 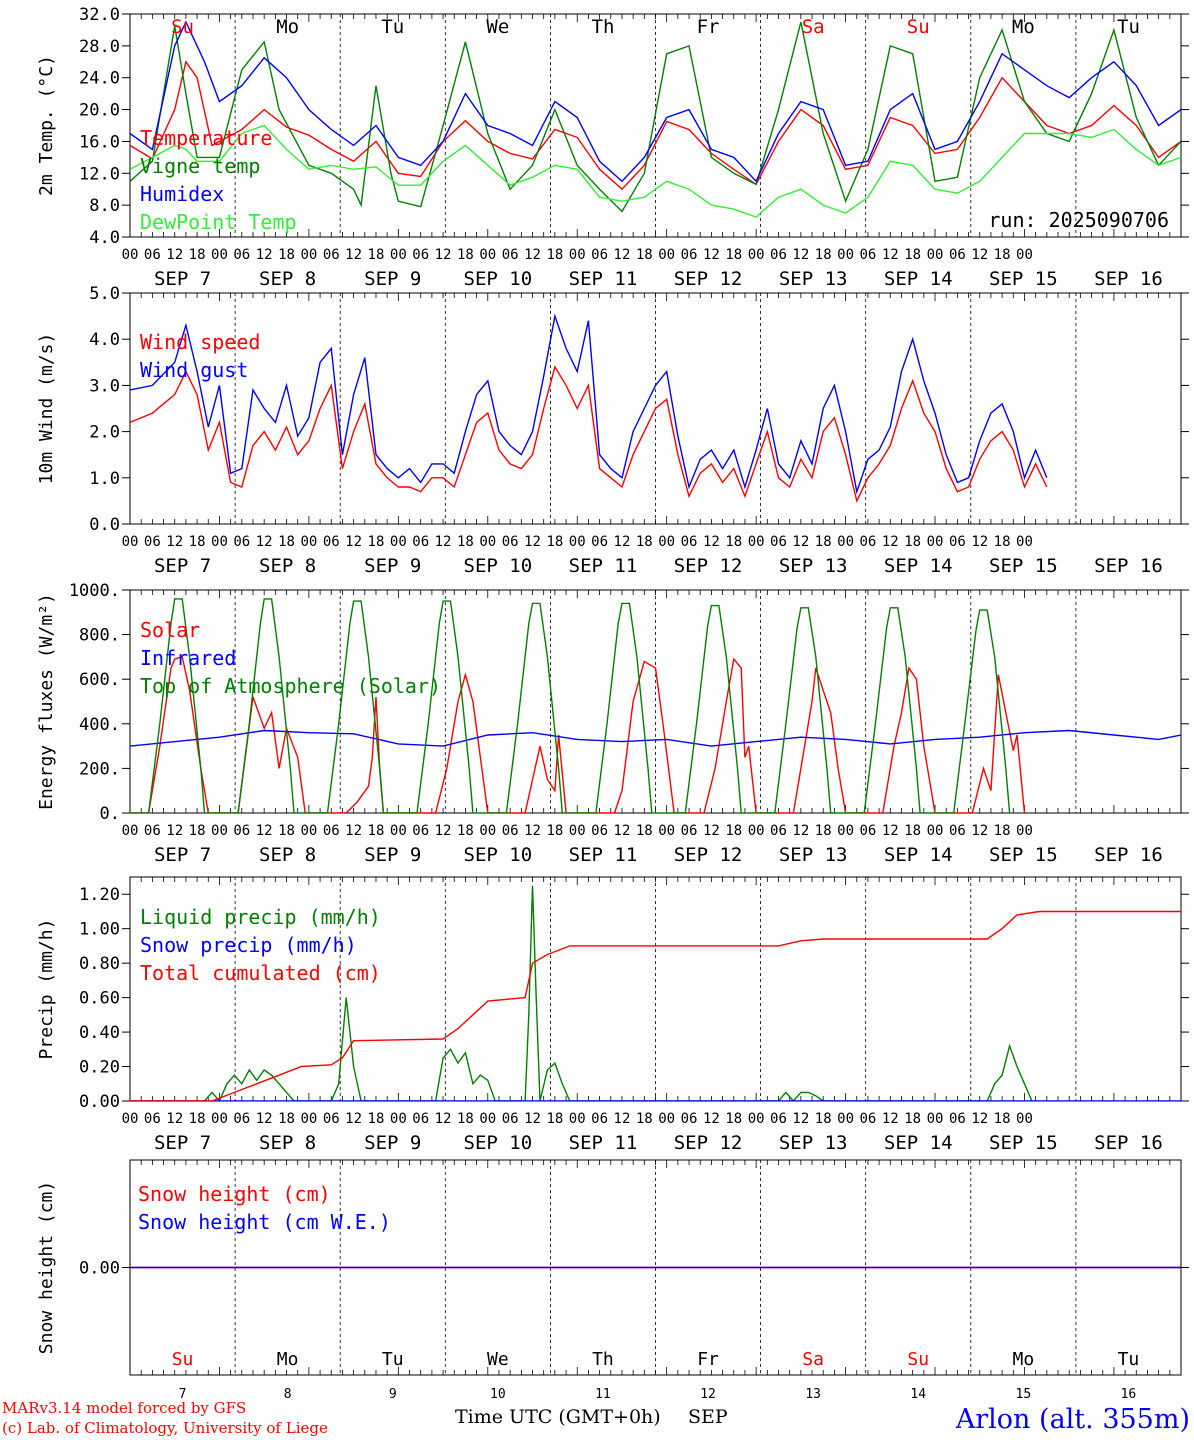 What do you see at coordinates (813, 566) in the screenshot?
I see `date-label: SEP 13` at bounding box center [813, 566].